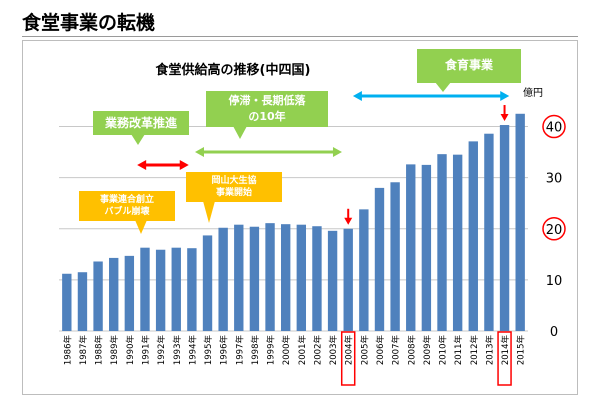 The height and width of the screenshot is (400, 600). Describe the element at coordinates (554, 281) in the screenshot. I see `y-tick-label: 10` at that location.